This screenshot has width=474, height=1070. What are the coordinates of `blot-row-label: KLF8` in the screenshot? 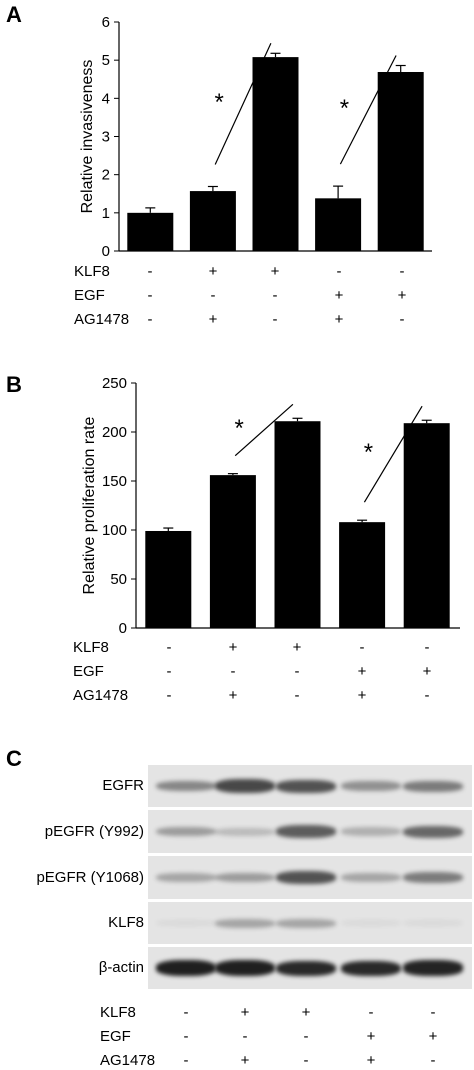 It's located at (126, 922).